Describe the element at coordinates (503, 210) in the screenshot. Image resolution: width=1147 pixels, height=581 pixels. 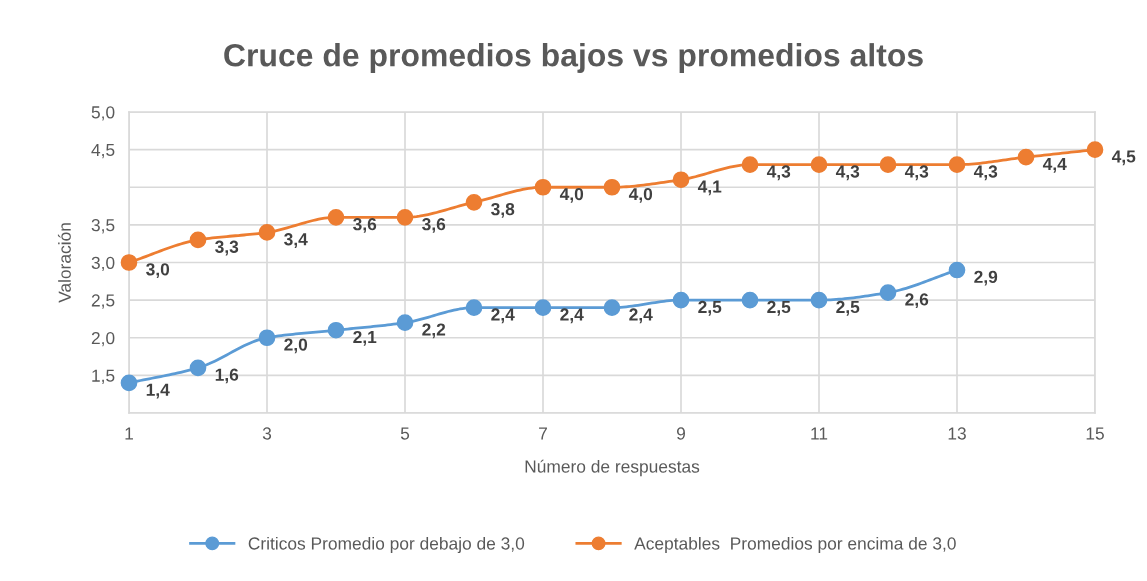
I see `data-label: 3,8` at that location.